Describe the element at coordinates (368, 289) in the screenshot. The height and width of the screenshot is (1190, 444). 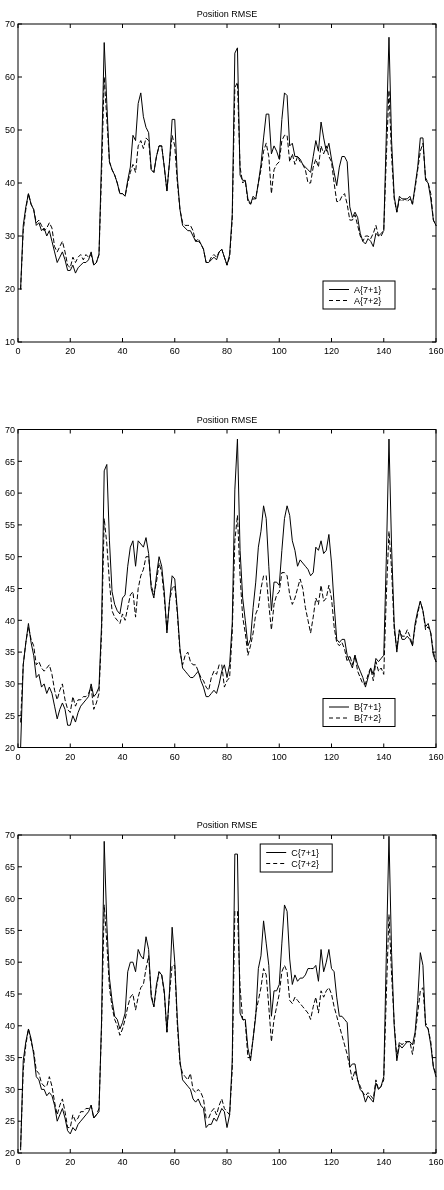
I see `legend-label: A{7+1}` at that location.